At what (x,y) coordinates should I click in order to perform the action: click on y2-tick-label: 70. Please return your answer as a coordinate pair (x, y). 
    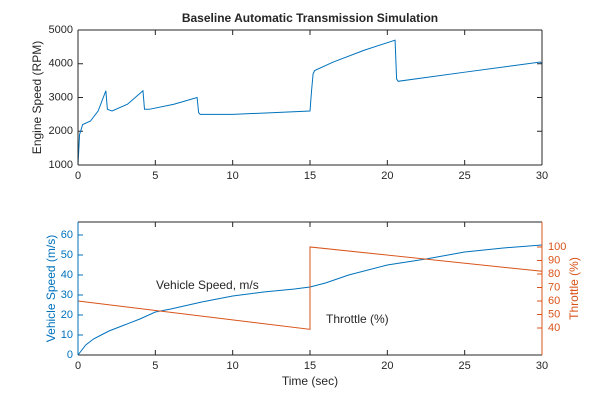
    Looking at the image, I should click on (554, 287).